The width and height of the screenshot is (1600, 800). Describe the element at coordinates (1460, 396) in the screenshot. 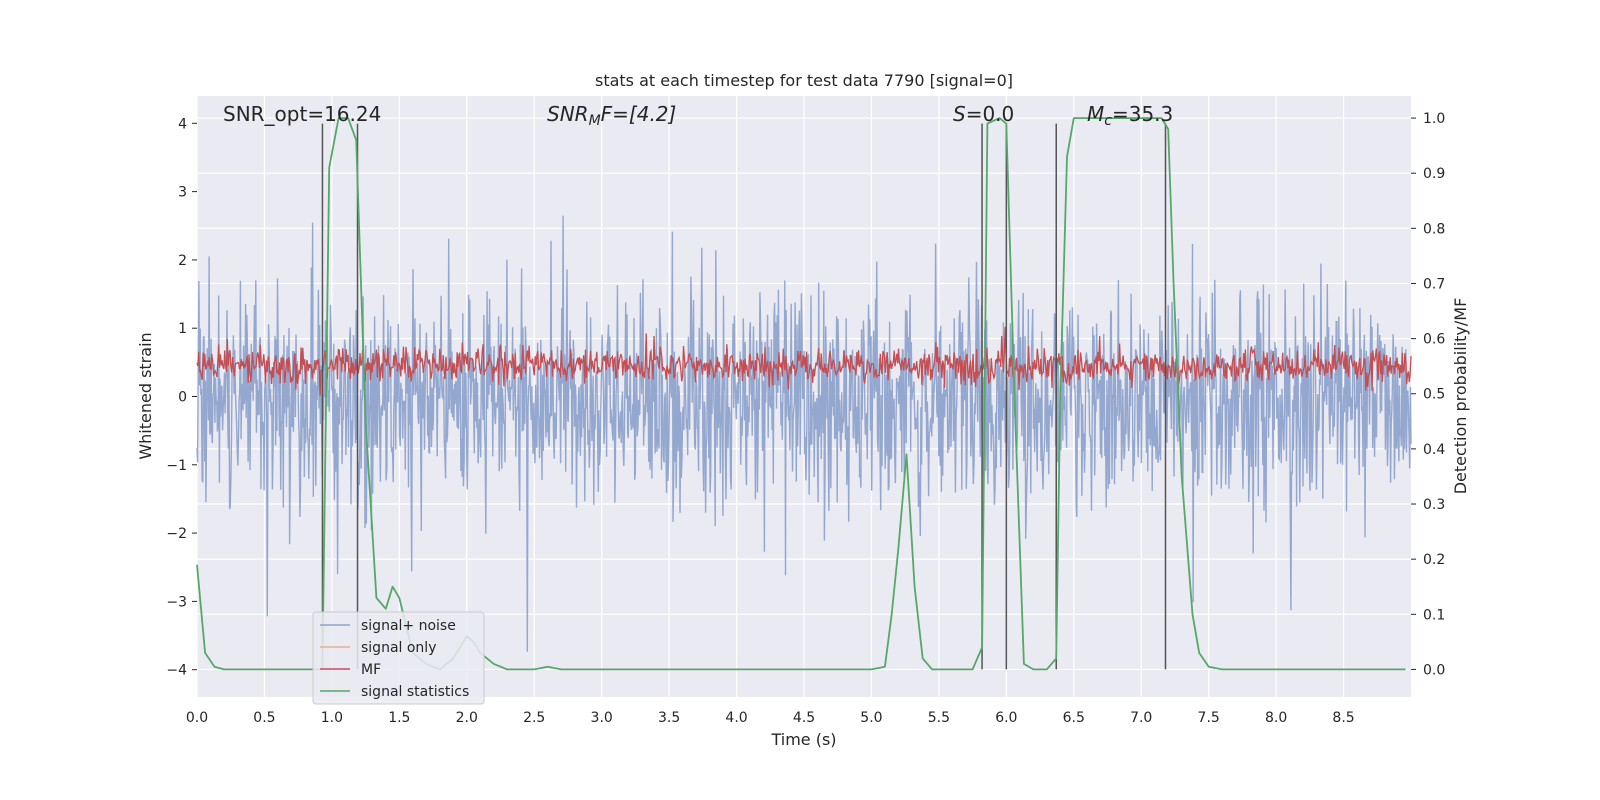

I see `y-axis-label-right: Detection probability/MF` at that location.